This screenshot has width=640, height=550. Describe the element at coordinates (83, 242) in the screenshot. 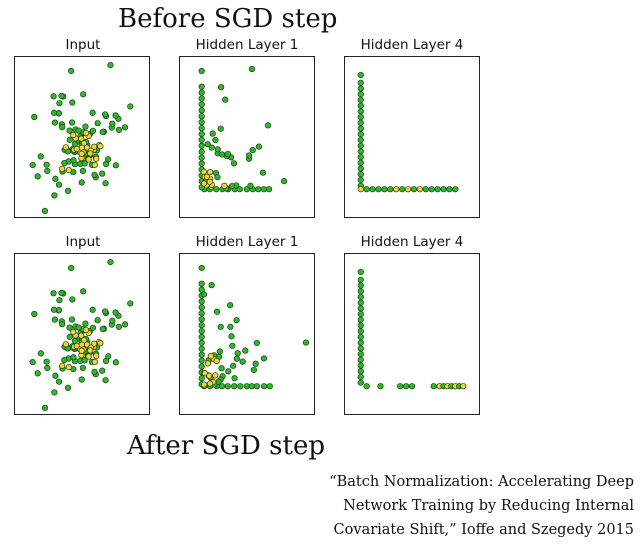

I see `panel-label-input-after: Input` at that location.